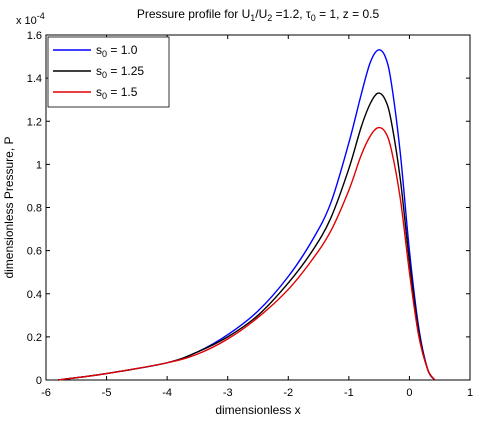 The width and height of the screenshot is (480, 421). I want to click on y-tick-label: 1, so click(39, 165).